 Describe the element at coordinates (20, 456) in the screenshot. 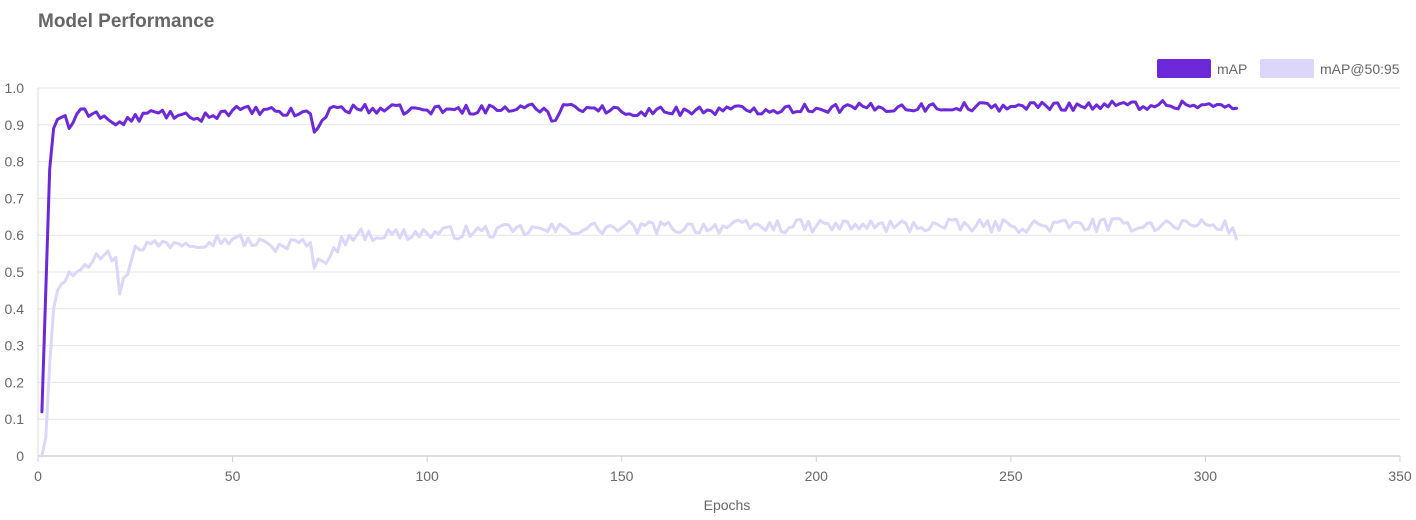

I see `y-tick-label: 0` at that location.